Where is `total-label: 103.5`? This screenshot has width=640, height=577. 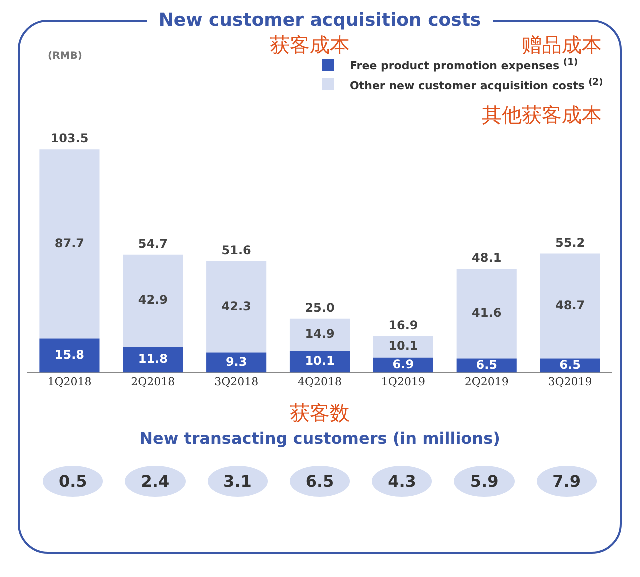
total-label: 103.5 is located at coordinates (69, 139).